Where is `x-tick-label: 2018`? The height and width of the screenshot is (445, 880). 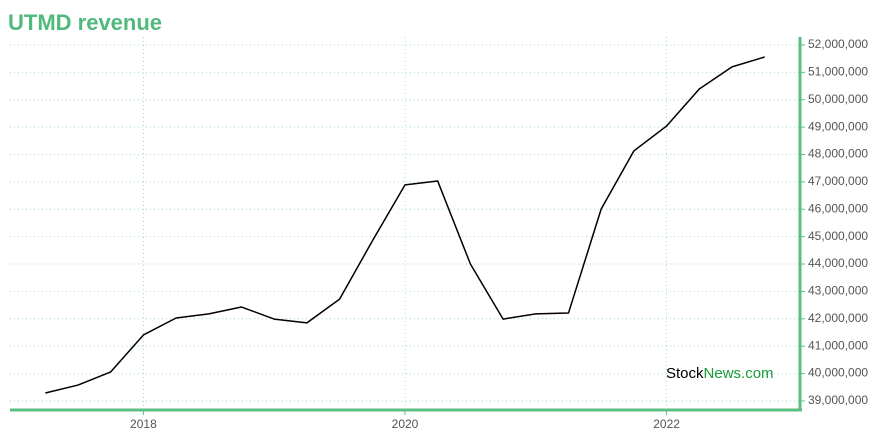 x-tick-label: 2018 is located at coordinates (143, 424).